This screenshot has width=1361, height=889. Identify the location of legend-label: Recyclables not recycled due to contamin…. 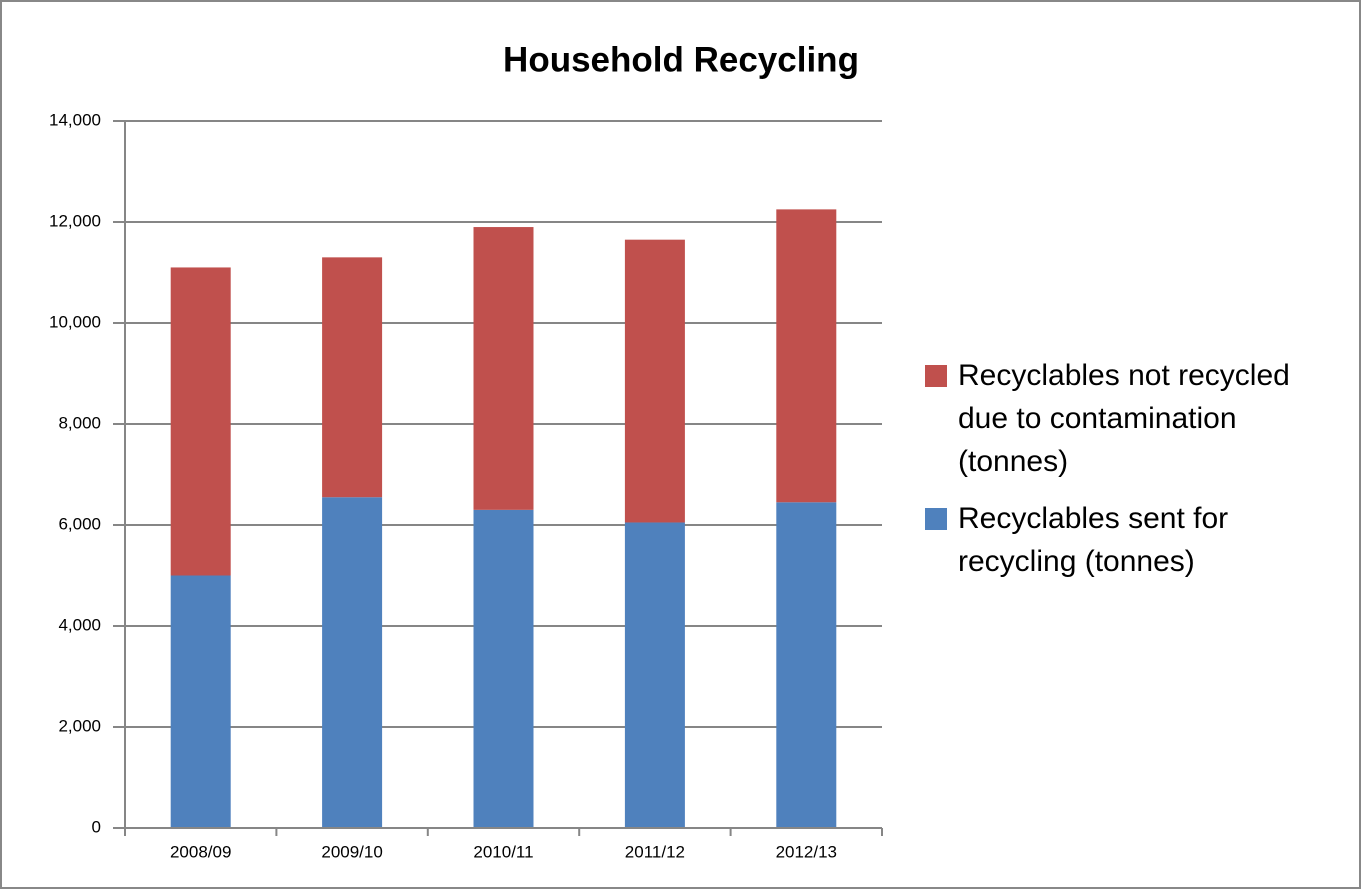
(1124, 418).